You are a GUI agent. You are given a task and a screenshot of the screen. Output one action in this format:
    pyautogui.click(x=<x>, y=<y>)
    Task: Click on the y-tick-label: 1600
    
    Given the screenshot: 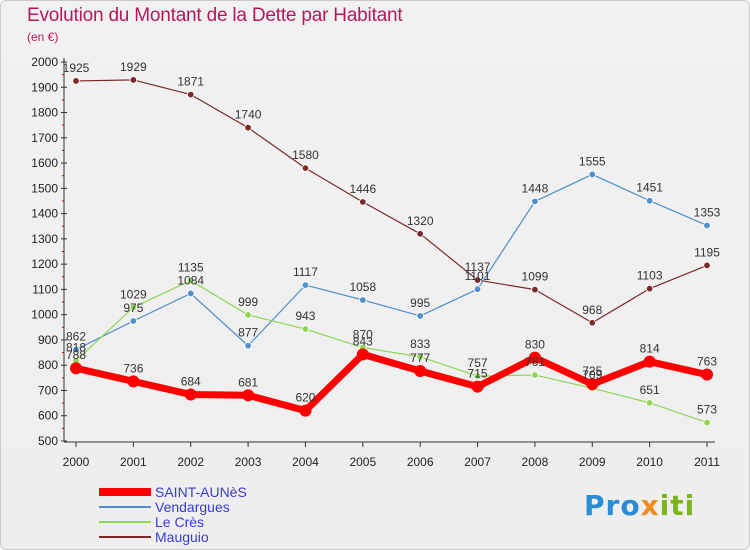 What is the action you would take?
    pyautogui.click(x=44, y=163)
    